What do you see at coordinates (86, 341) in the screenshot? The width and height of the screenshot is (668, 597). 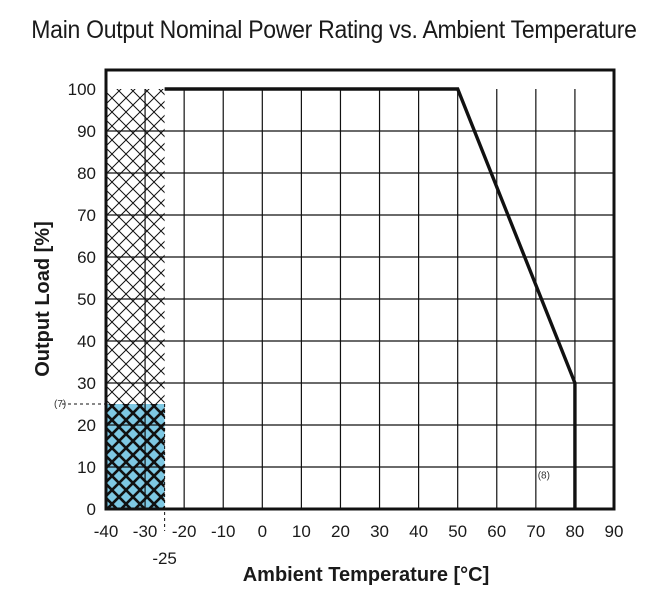 I see `y-tick-label: 40` at bounding box center [86, 341].